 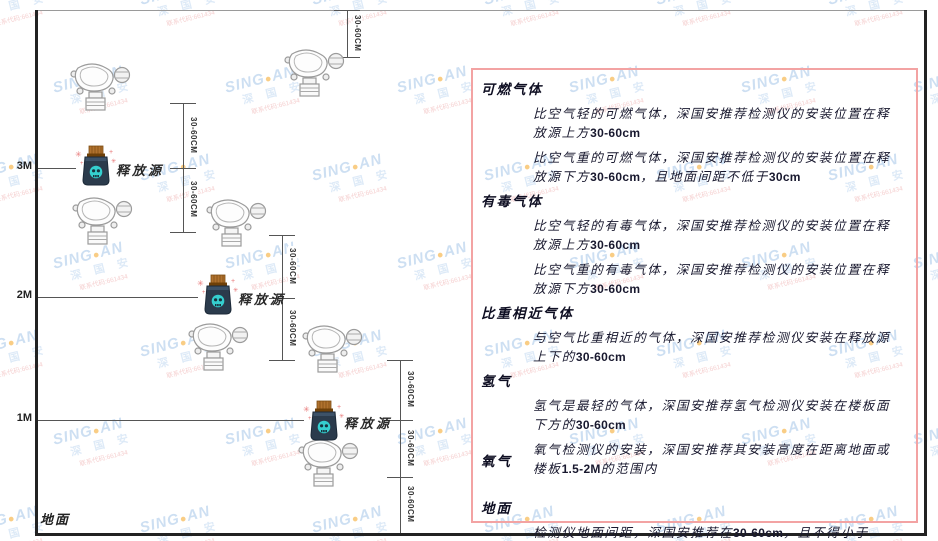 I want to click on panel-section: 氧气 氧气检测仪的安装，深国安推荐其安装高度在距离地面或楼板1.5-2M的范围内, so click(x=692, y=460).